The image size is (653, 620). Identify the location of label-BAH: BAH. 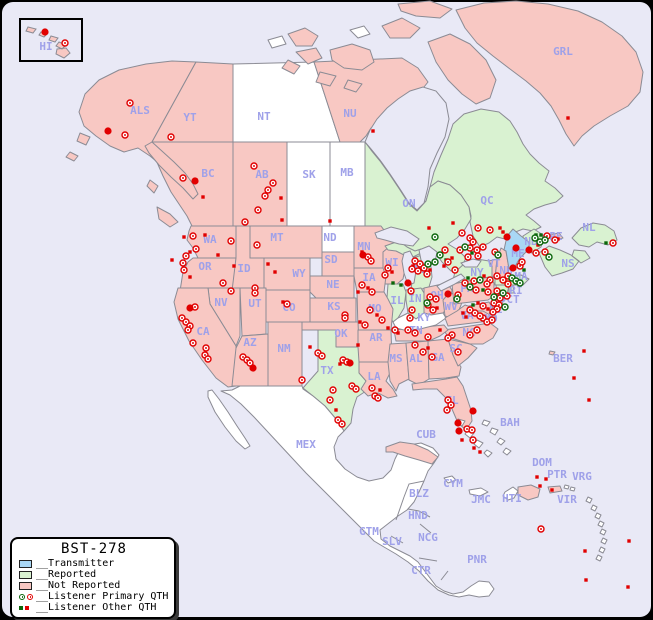
(510, 422).